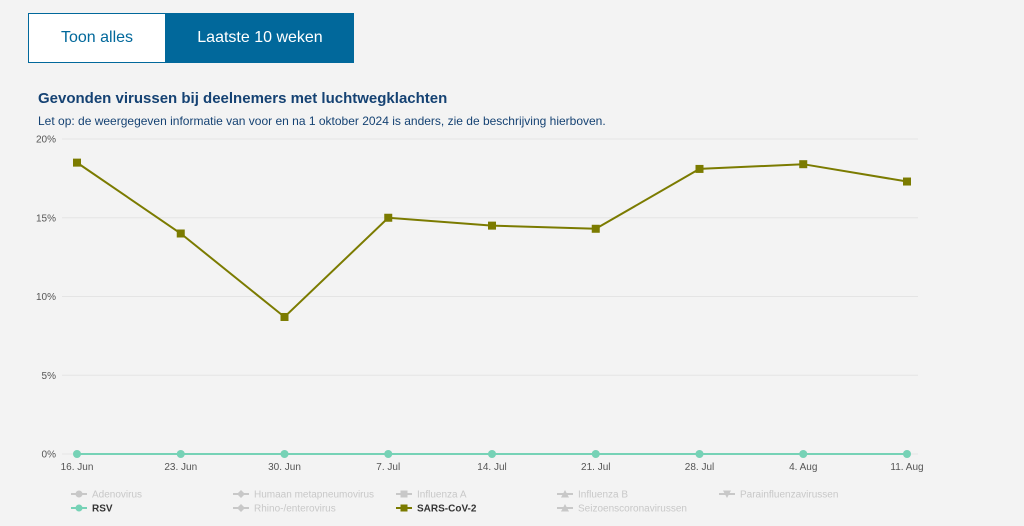 This screenshot has height=526, width=1024. What do you see at coordinates (491, 467) in the screenshot?
I see `x-tick-label: 14. Jul` at bounding box center [491, 467].